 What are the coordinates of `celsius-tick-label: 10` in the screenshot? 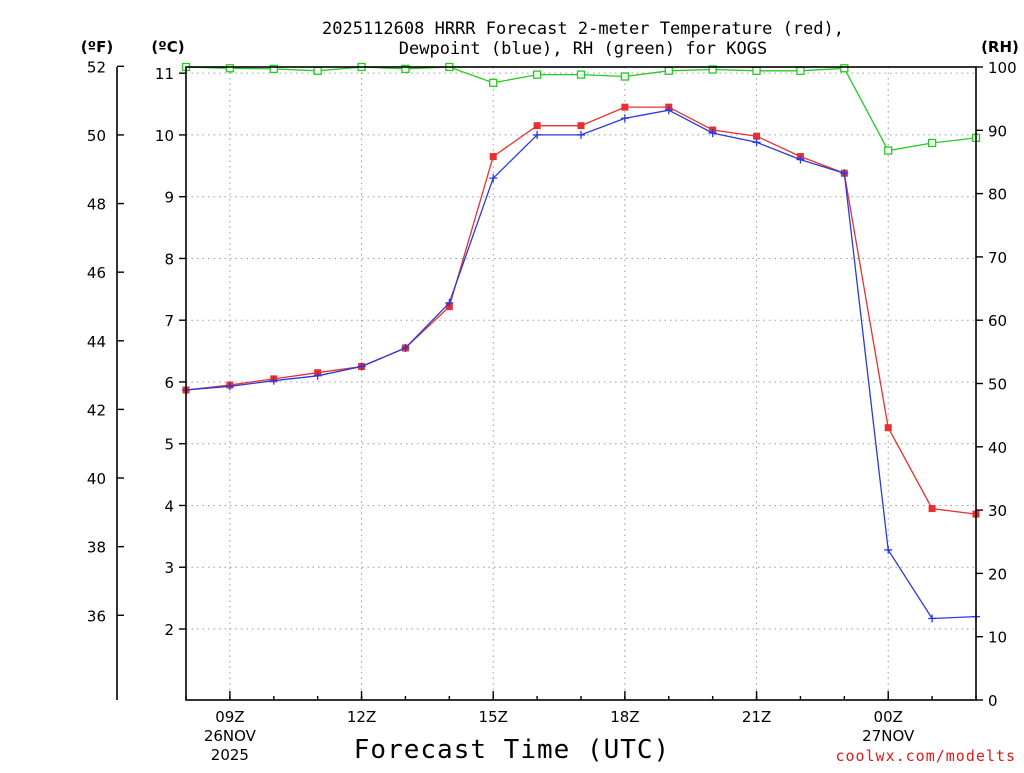 It's located at (164, 136).